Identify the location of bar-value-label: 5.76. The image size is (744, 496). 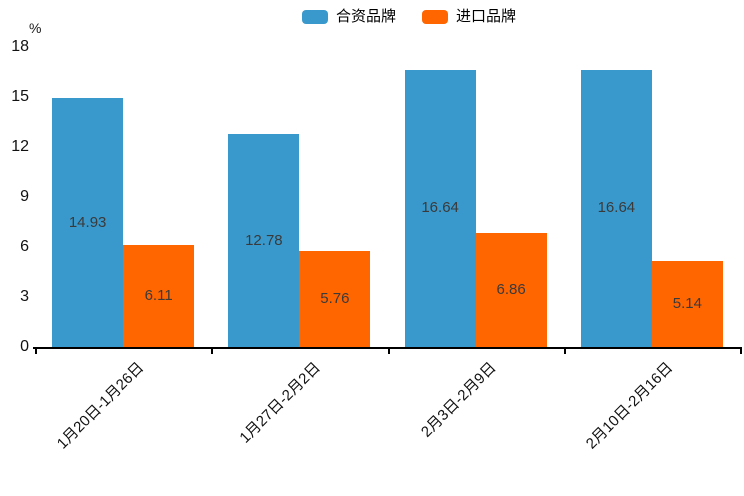
(335, 298).